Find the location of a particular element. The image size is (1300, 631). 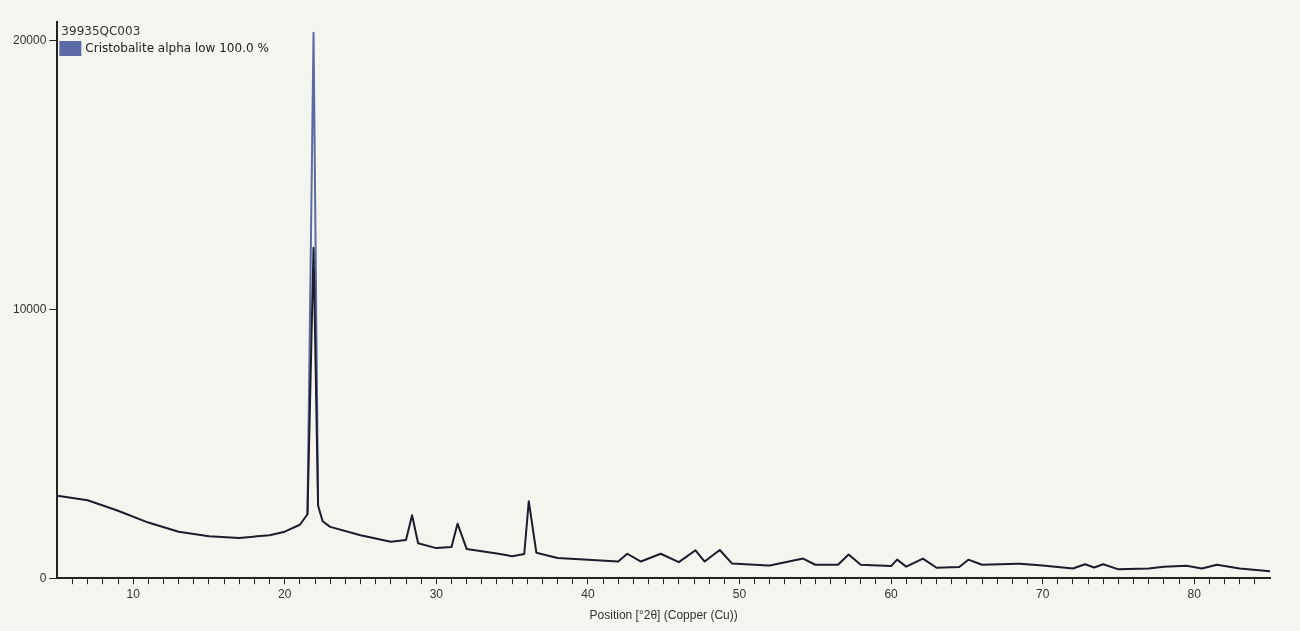

x-tick-label: 20 is located at coordinates (285, 593).